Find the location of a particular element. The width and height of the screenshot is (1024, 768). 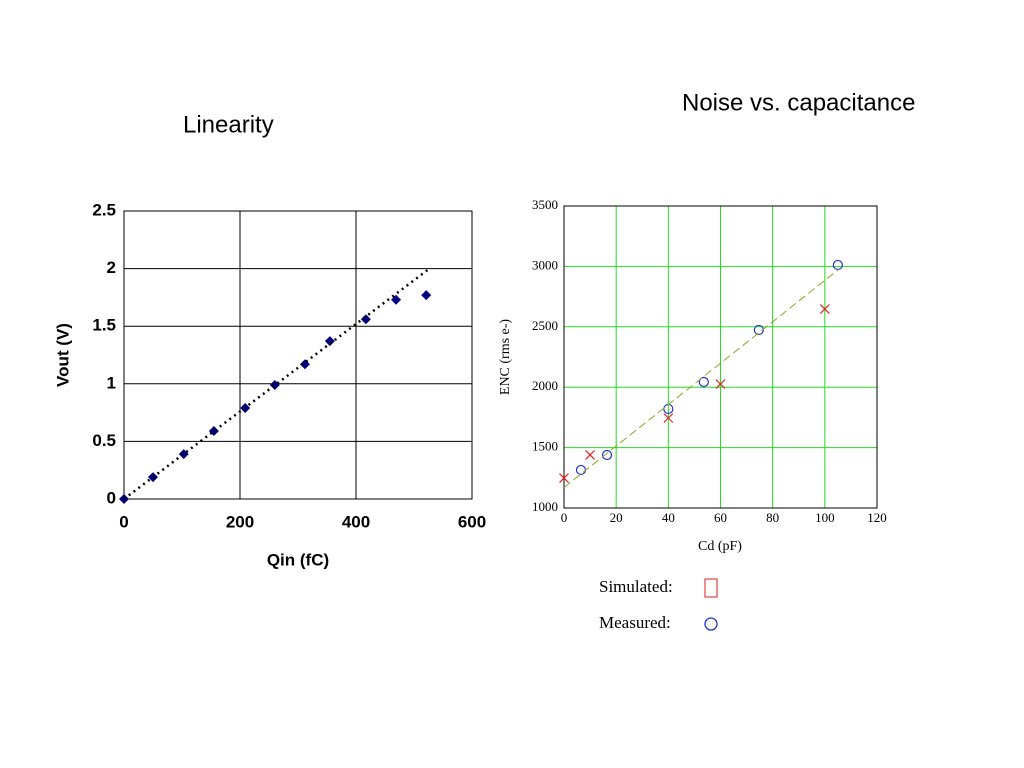

y-tick-label: 3000 is located at coordinates (545, 264).